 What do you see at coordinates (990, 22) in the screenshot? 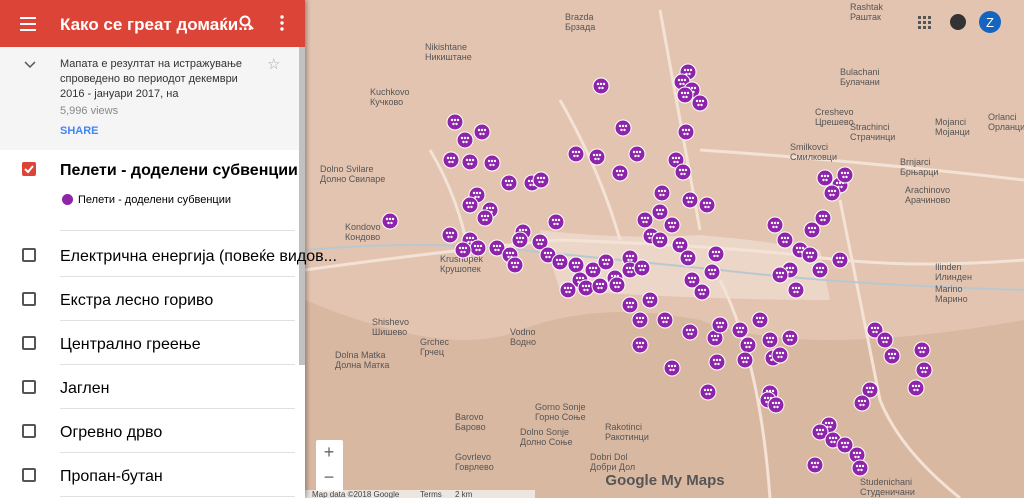
I see `avatar` at bounding box center [990, 22].